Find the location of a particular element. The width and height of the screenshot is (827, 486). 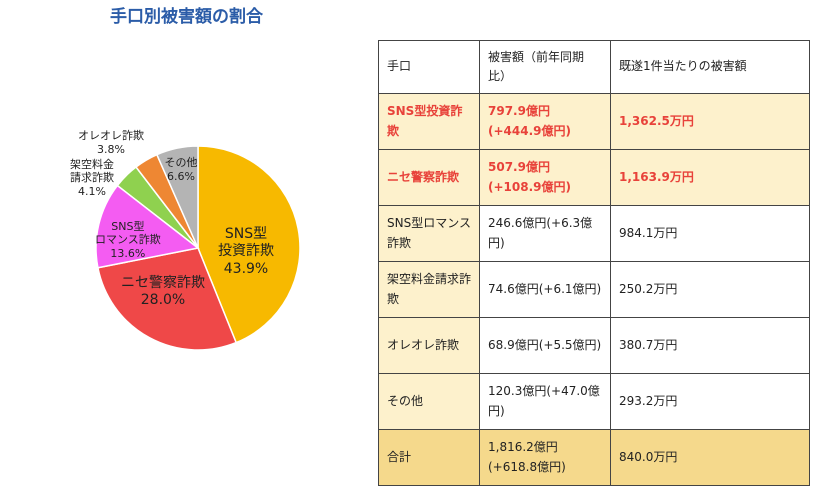

slice-label: SNS型 ロマンス詐欺 13.6% is located at coordinates (128, 240).